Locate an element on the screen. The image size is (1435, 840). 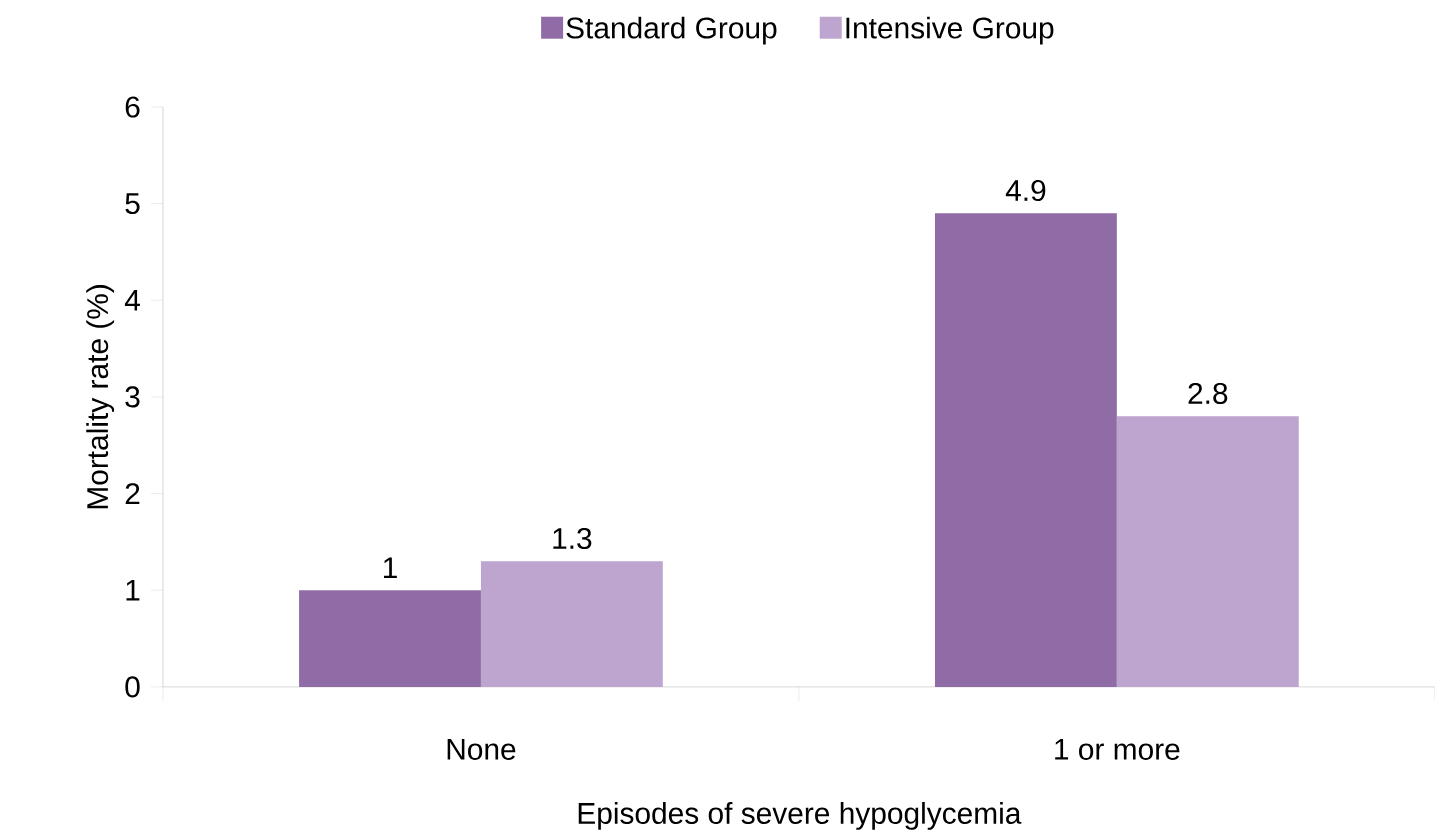
legend-label: Standard Group is located at coordinates (671, 30).